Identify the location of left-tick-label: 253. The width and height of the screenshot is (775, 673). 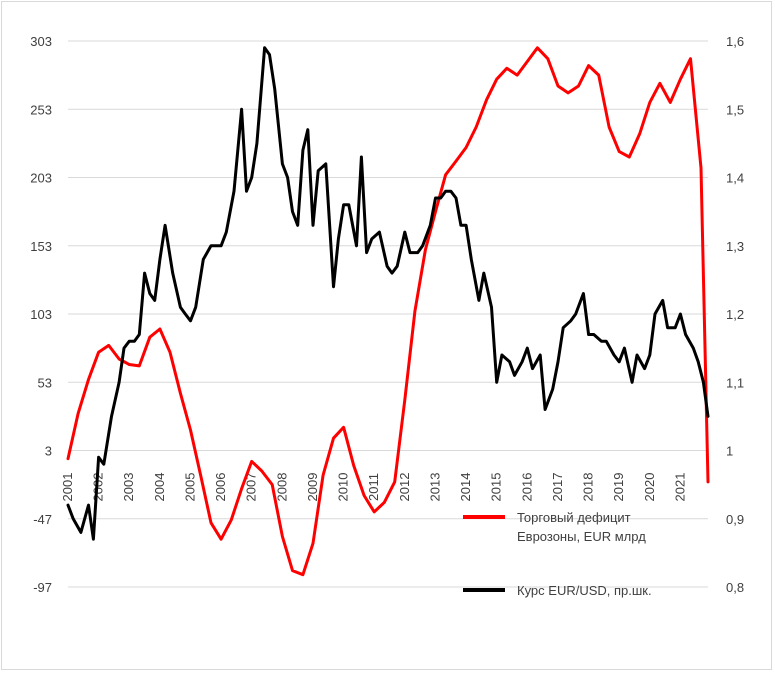
(41, 109).